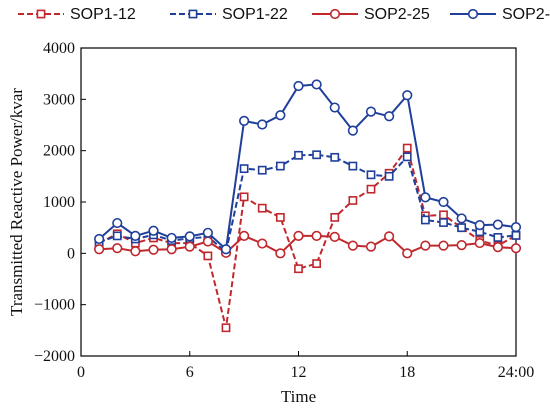  What do you see at coordinates (500, 14) in the screenshot?
I see `legend-item: SOP2-29` at bounding box center [500, 14].